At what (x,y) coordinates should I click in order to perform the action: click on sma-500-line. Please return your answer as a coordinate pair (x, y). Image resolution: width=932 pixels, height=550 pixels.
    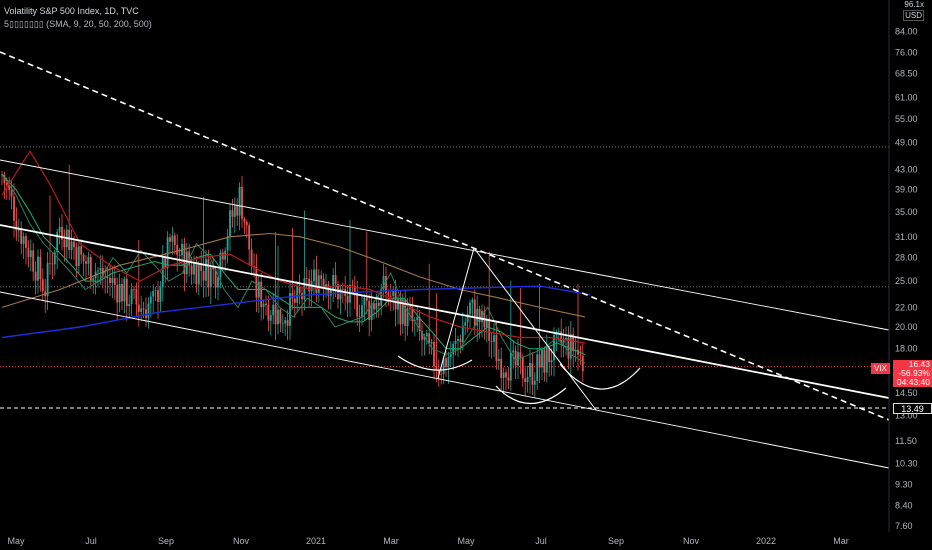
    Looking at the image, I should click on (296, 312).